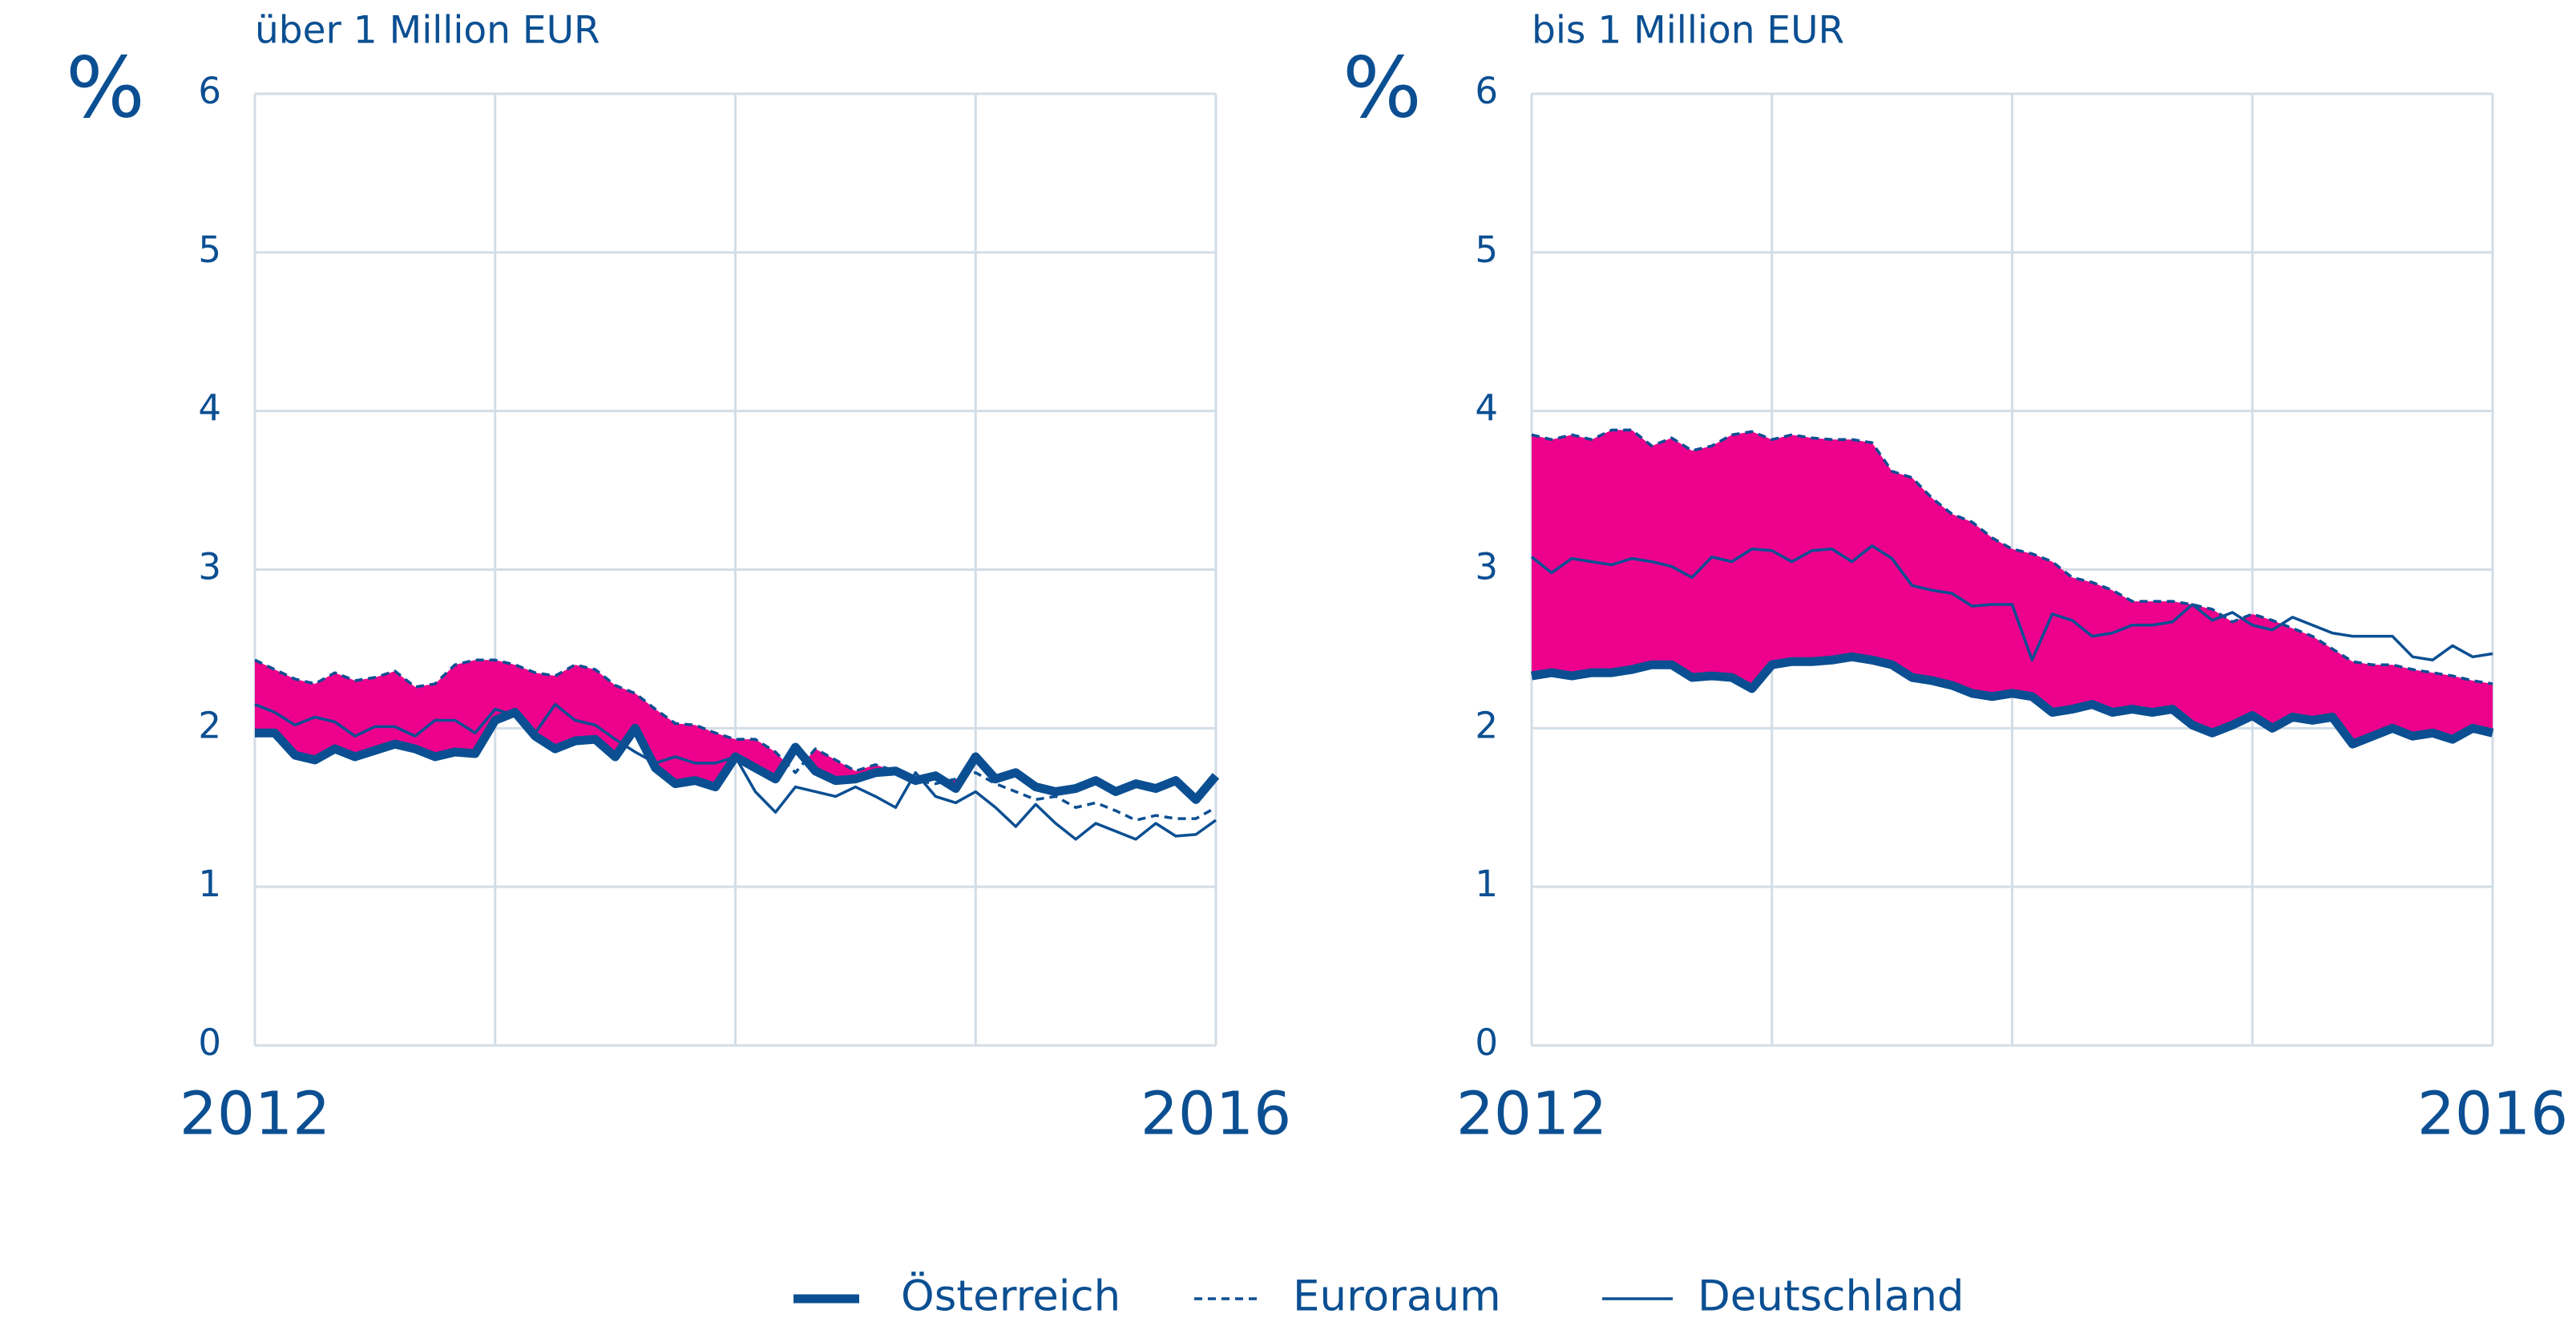 The height and width of the screenshot is (1322, 2576). Describe the element at coordinates (1011, 1296) in the screenshot. I see `legend-label: Österreich` at that location.